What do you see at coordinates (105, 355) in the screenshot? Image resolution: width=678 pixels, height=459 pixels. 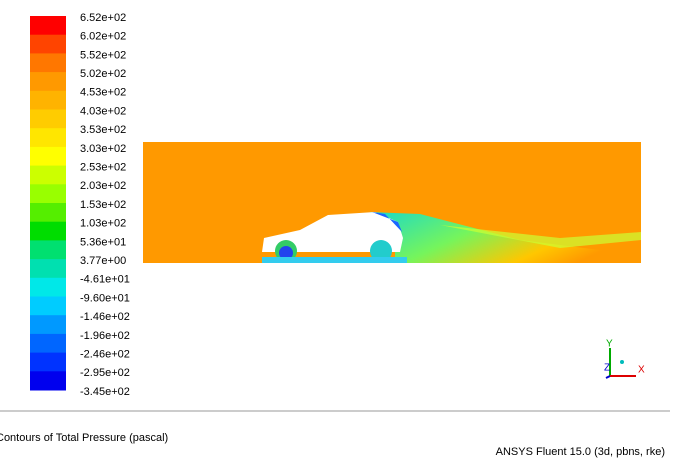 I see `legend-label: -2.46e+02` at bounding box center [105, 355].